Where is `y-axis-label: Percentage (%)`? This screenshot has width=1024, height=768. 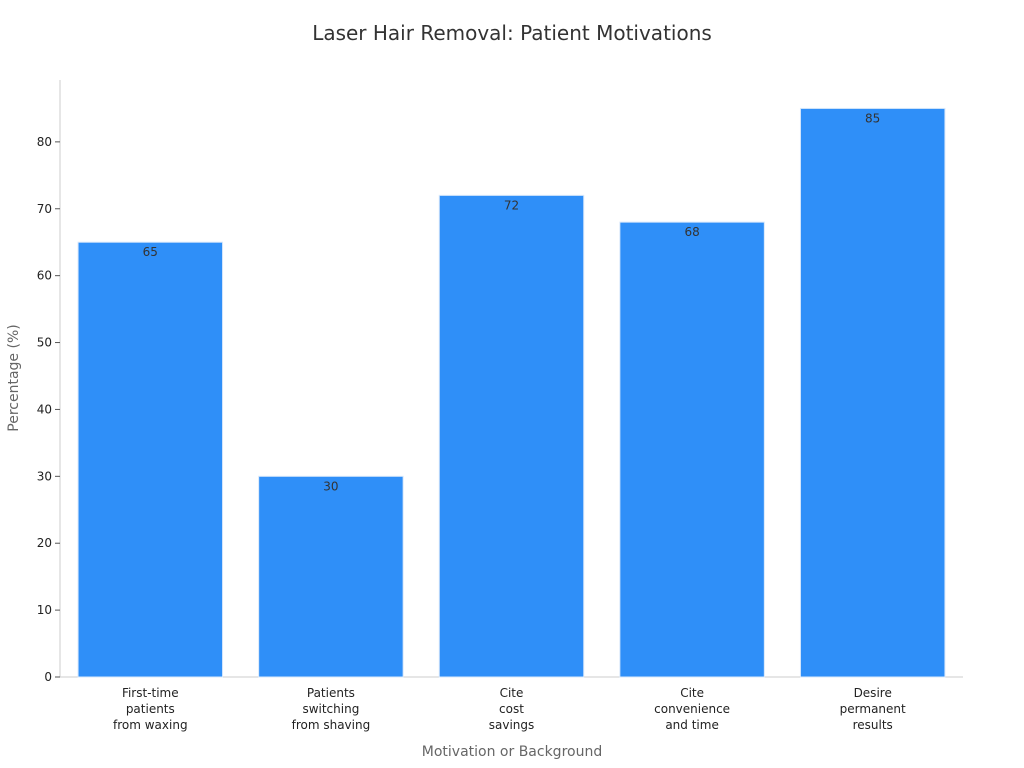
y-axis-label: Percentage (%) is located at coordinates (14, 377).